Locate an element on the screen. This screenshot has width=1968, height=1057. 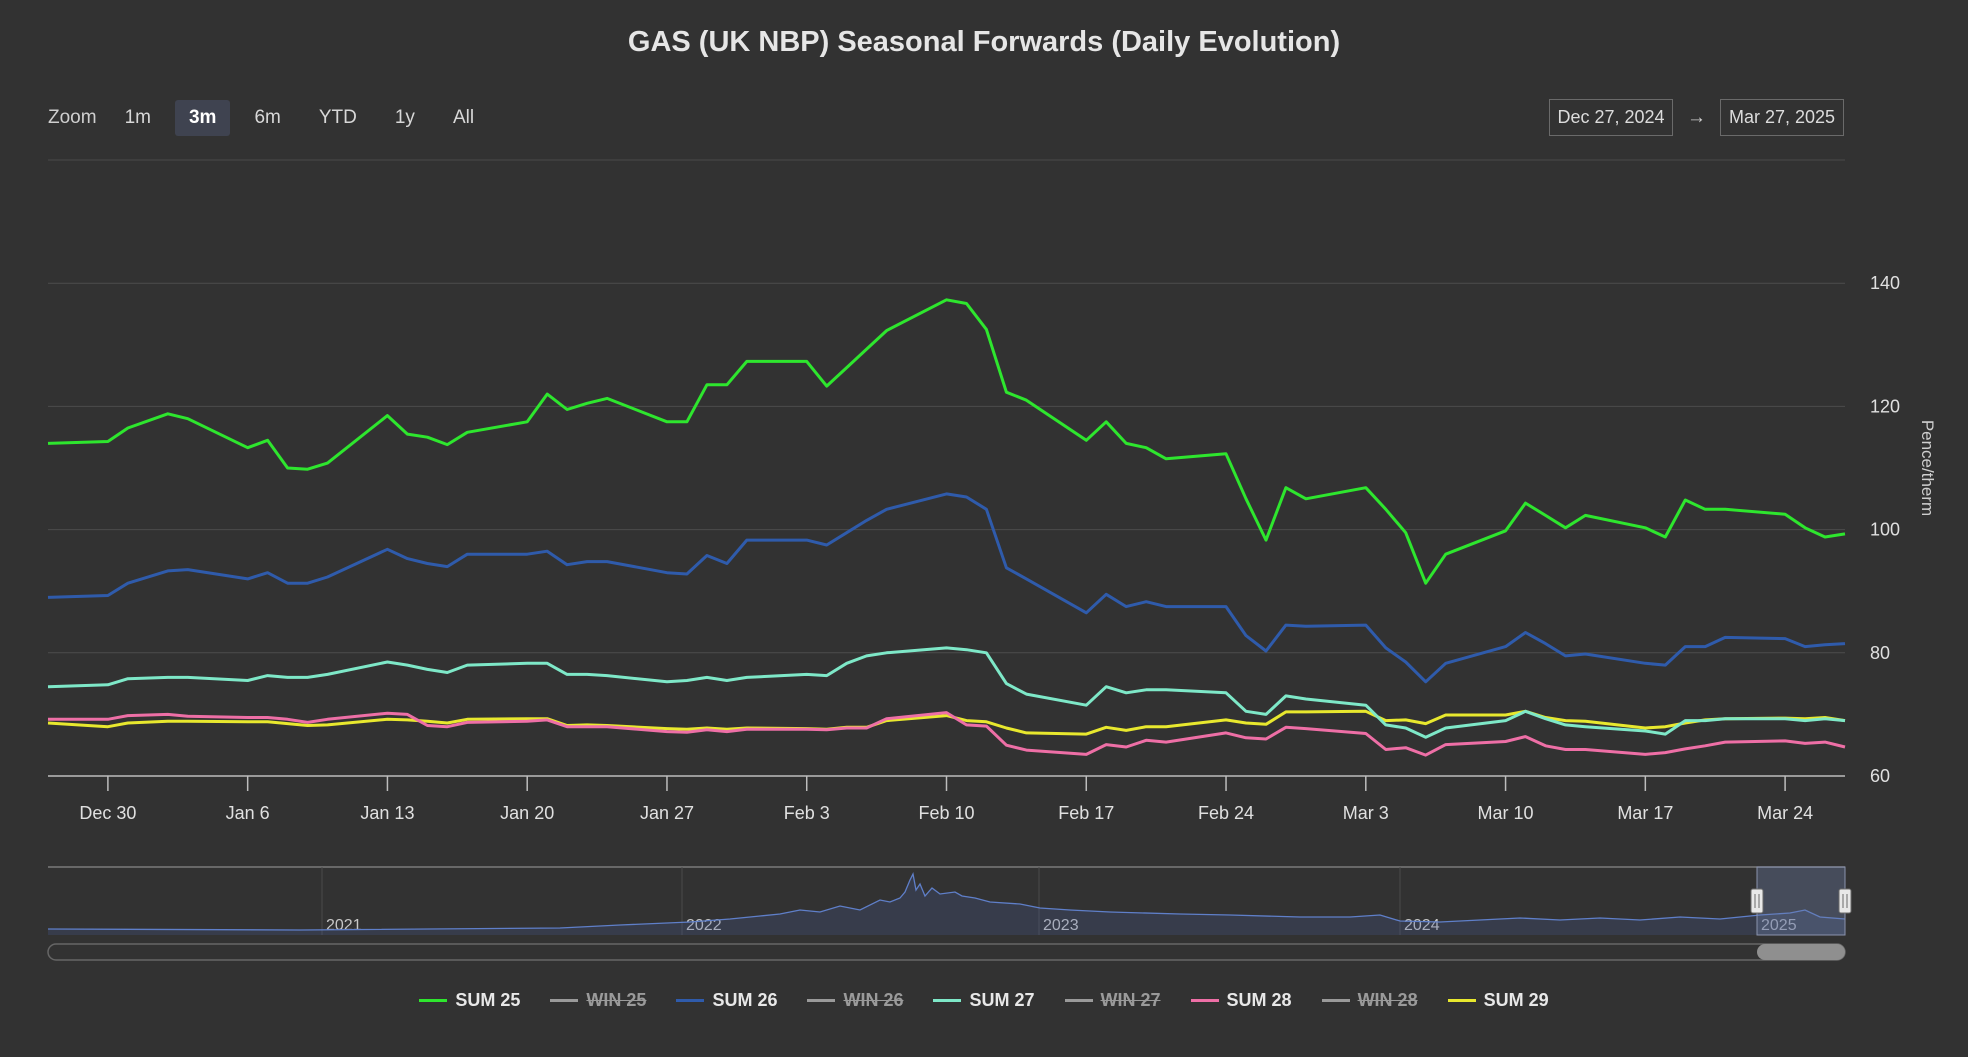
range-arrow: → is located at coordinates (1696, 117).